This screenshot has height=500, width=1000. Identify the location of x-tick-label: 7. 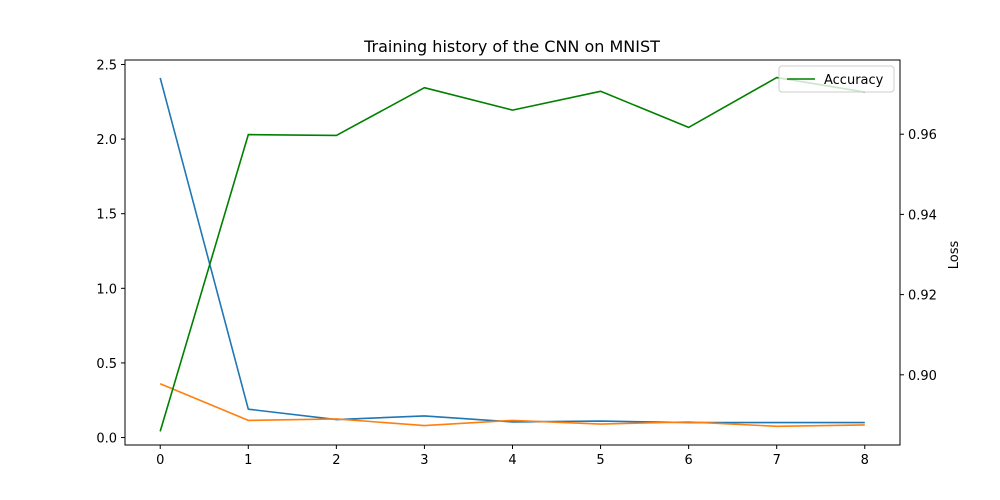
(777, 460).